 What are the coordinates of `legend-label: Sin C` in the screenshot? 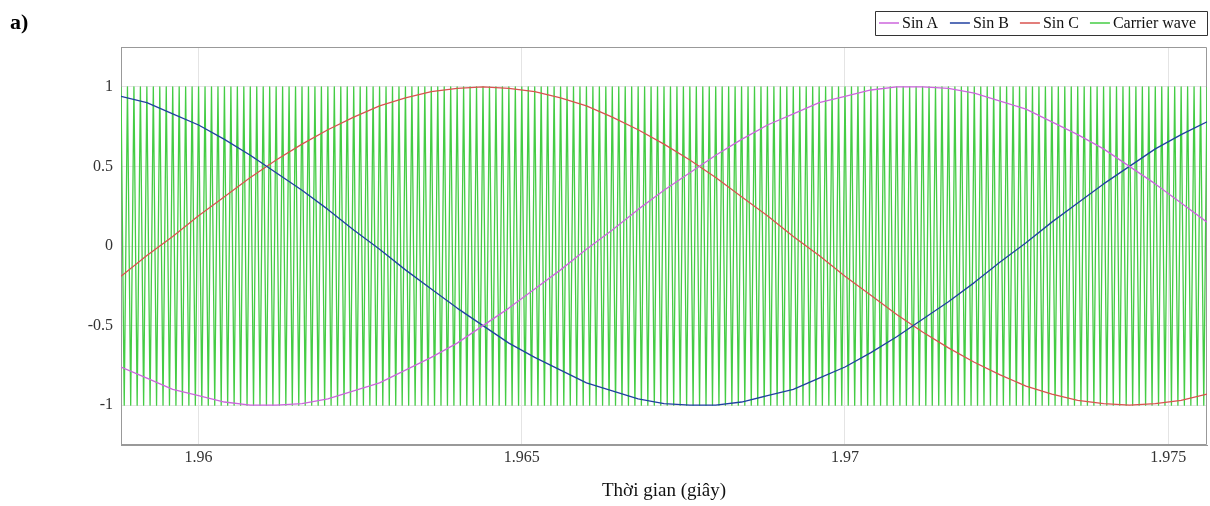 It's located at (1060, 23).